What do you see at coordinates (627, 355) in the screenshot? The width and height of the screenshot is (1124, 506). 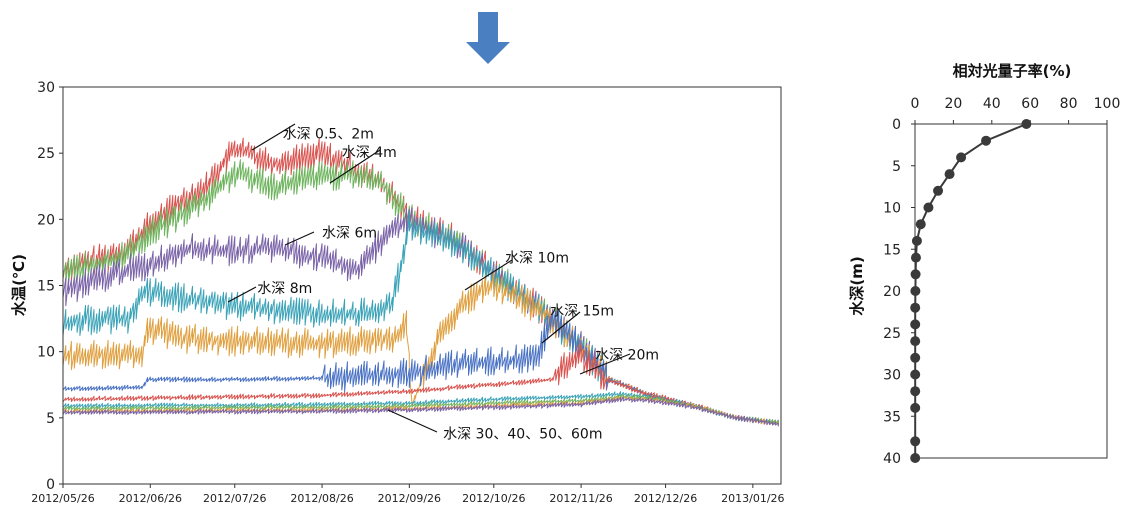 I see `annotation-label: 水深 20m` at bounding box center [627, 355].